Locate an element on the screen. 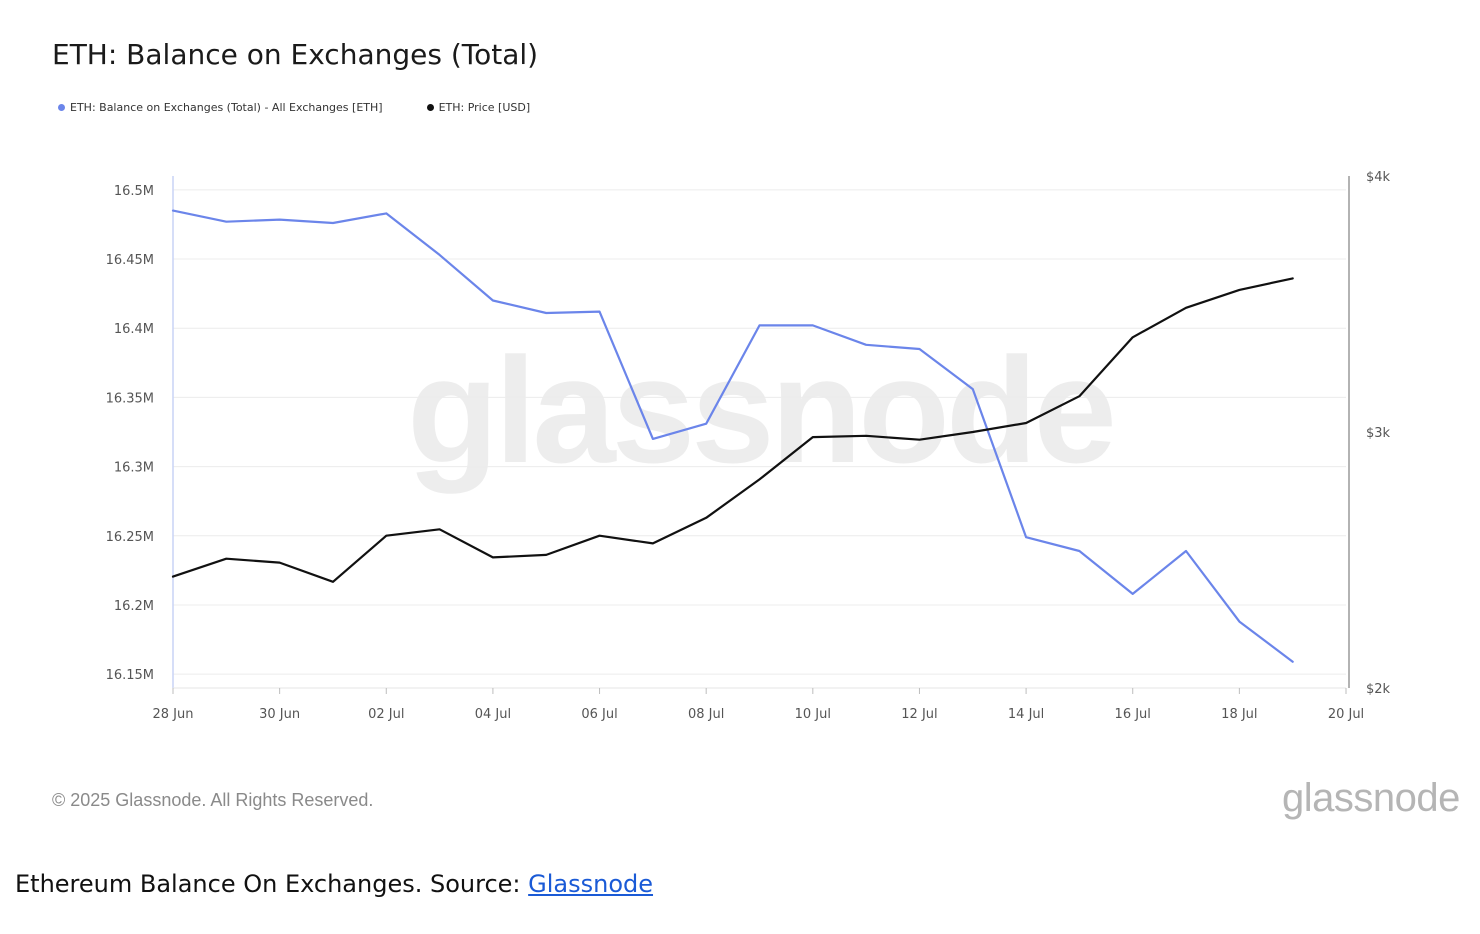 This screenshot has height=934, width=1480. x-tick-label: 18 Jul is located at coordinates (1239, 714).